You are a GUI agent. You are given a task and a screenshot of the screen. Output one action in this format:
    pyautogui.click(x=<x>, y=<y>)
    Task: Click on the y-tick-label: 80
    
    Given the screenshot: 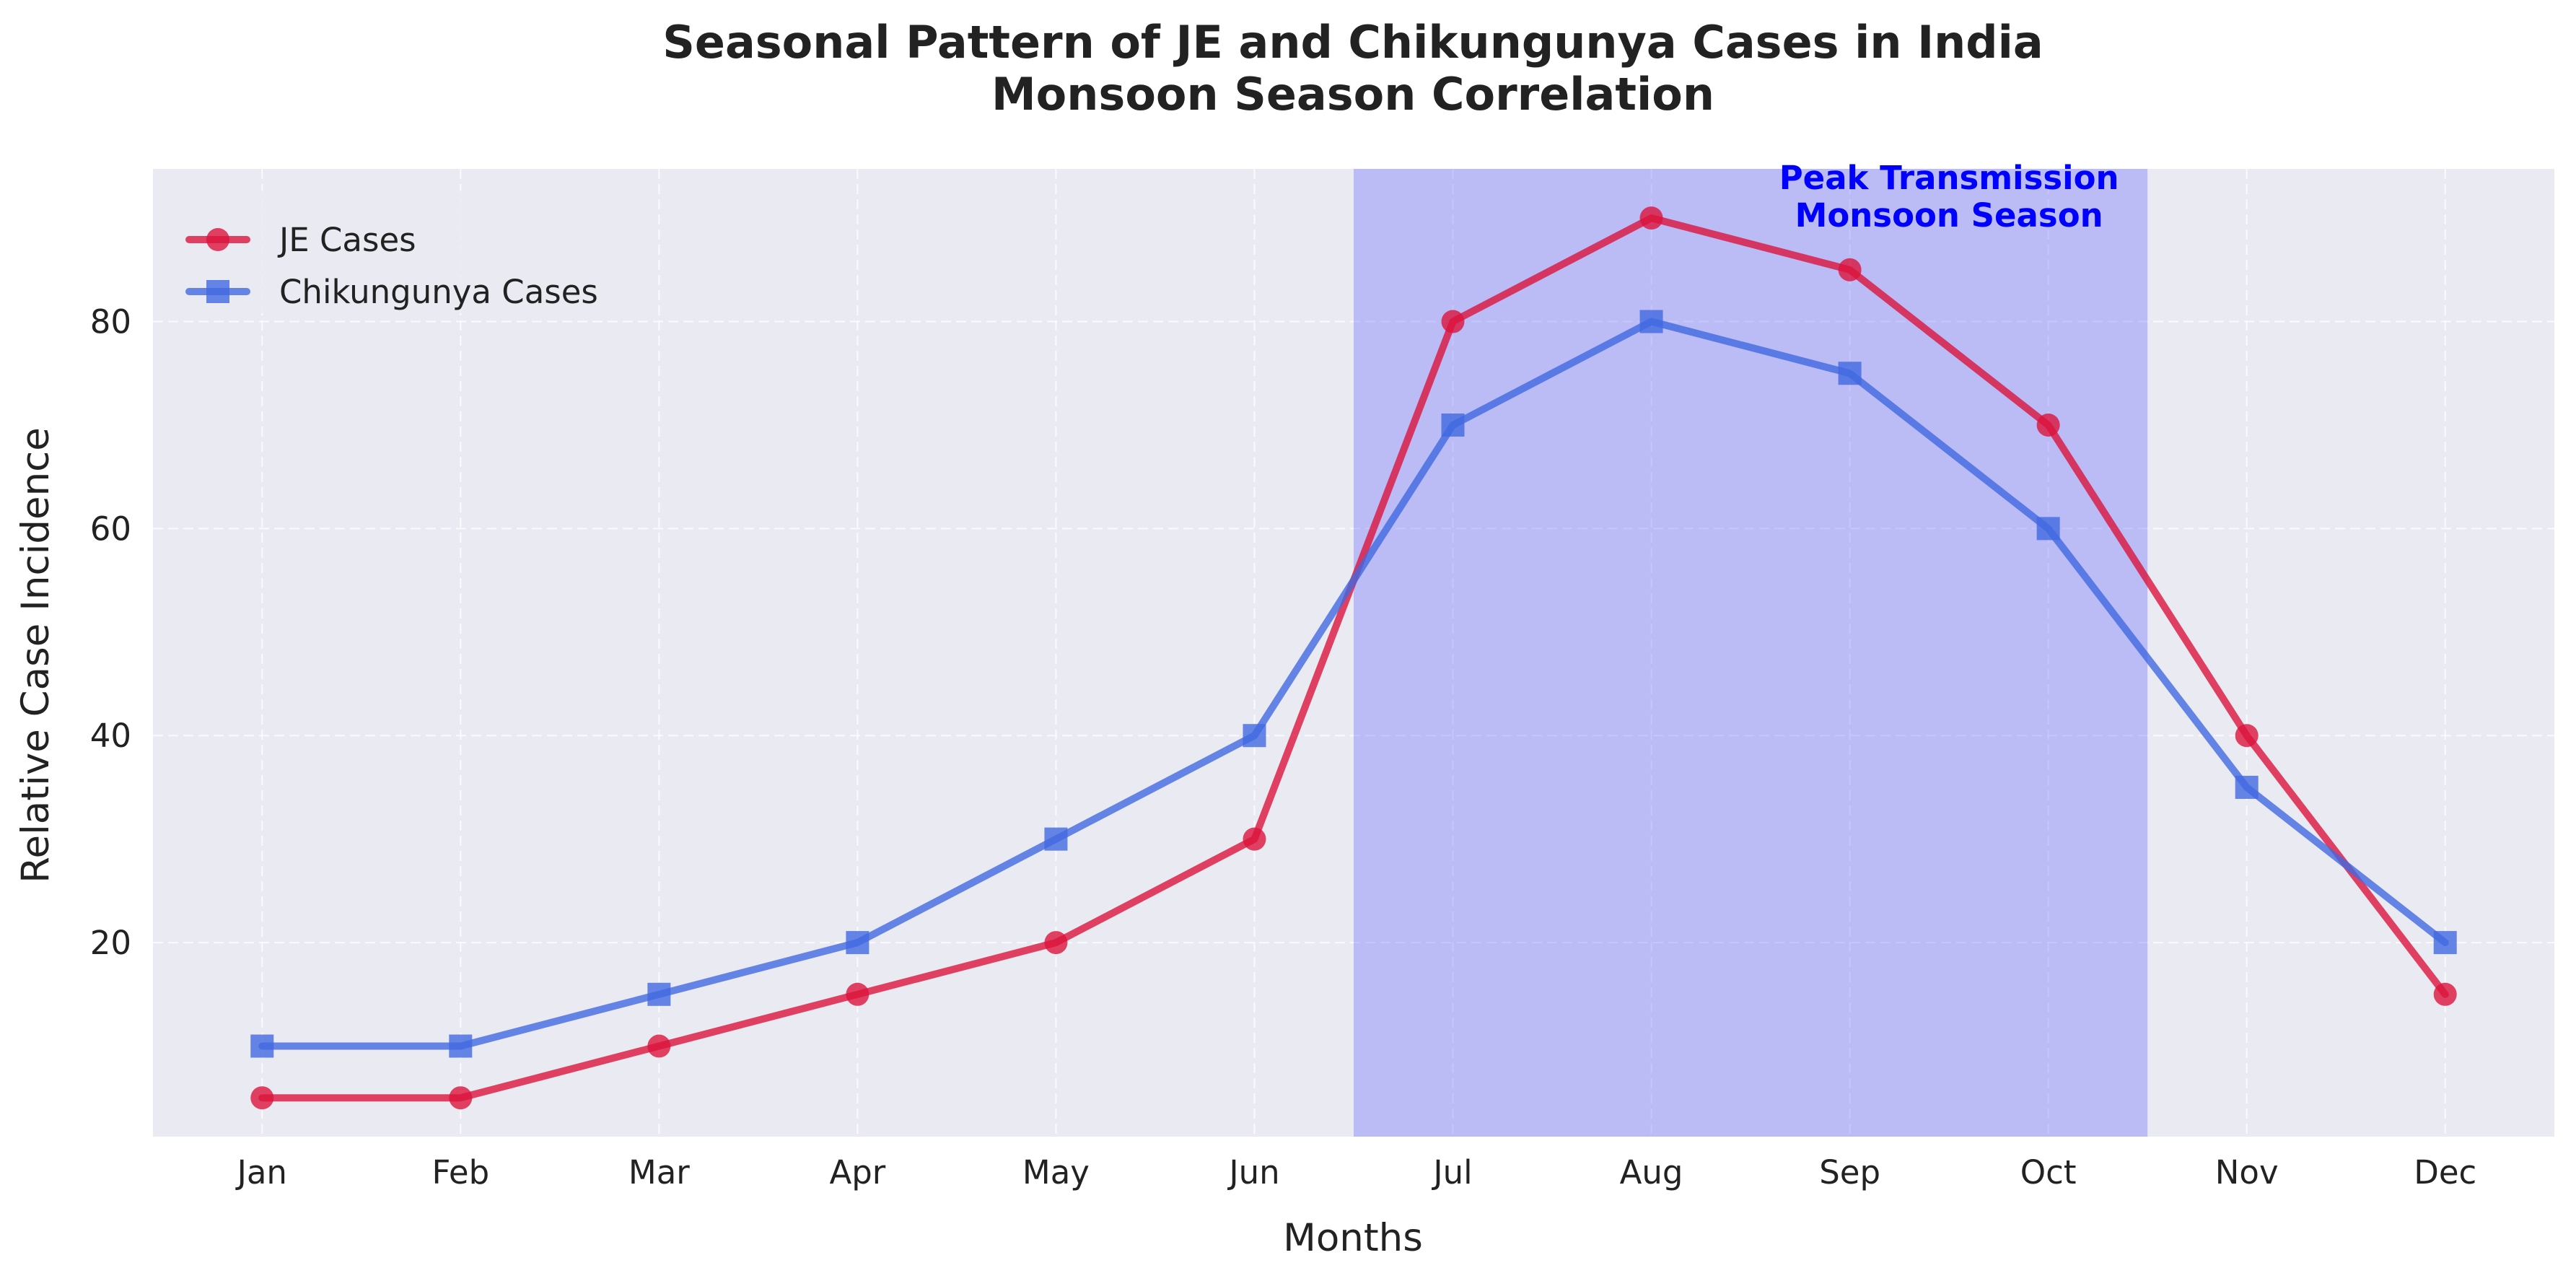 What is the action you would take?
    pyautogui.click(x=110, y=322)
    